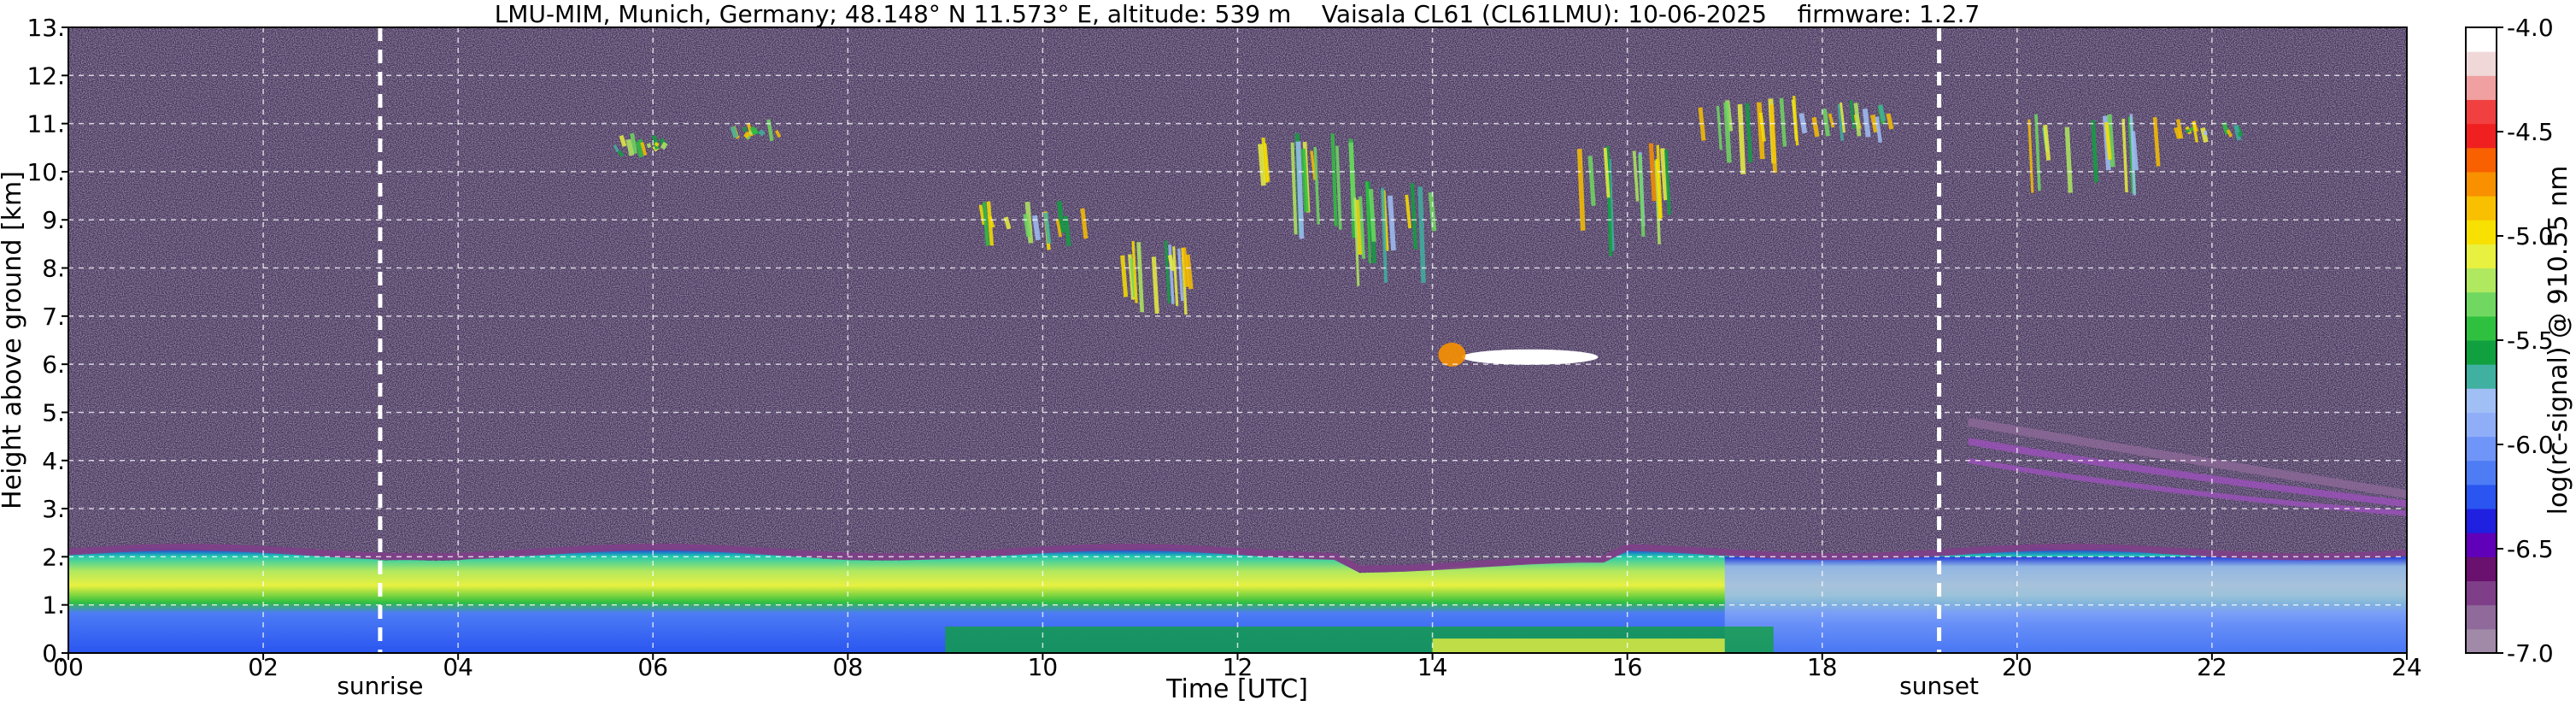 The image size is (2576, 706). Describe the element at coordinates (1530, 357) in the screenshot. I see `feature-mid-level-cloud` at that location.